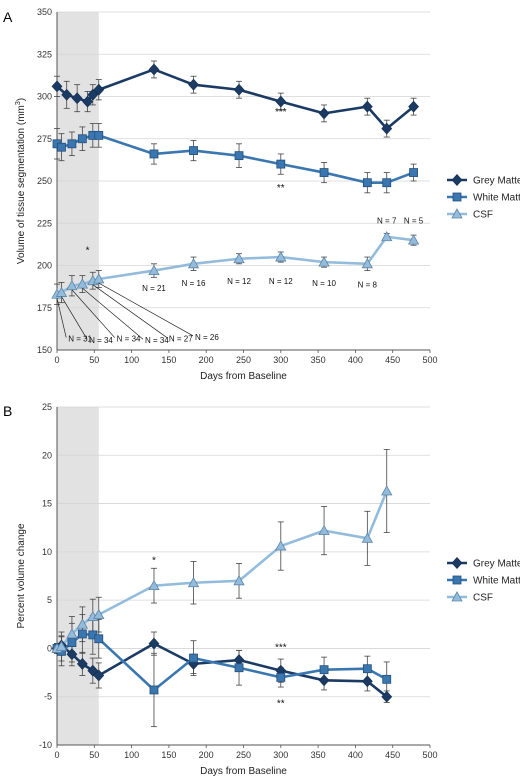  What do you see at coordinates (18, 103) in the screenshot?
I see `y-axis-label-superscript: 3` at bounding box center [18, 103].